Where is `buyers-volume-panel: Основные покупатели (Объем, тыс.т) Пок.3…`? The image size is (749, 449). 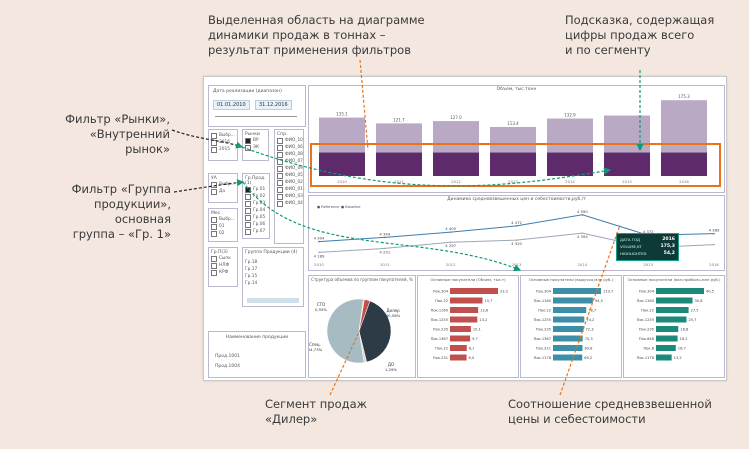
buyers-volume-panel: Основные покупатели (Объем, тыс.т) Пок.3… is located at coordinates (468, 326).